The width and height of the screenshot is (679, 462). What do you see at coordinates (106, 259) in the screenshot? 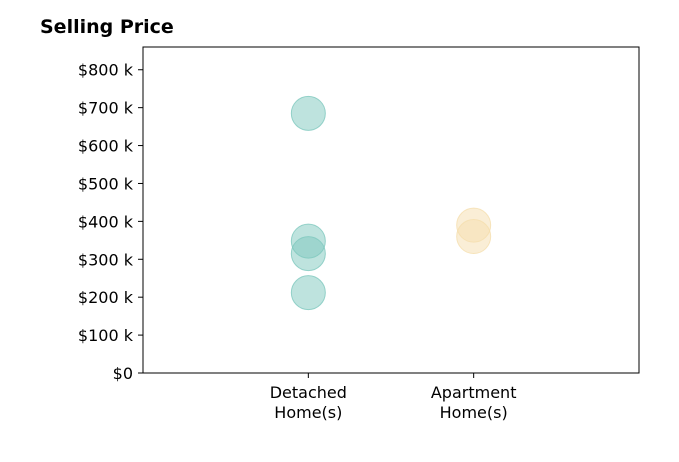
I see `y-tick-label: $300 k` at bounding box center [106, 259].